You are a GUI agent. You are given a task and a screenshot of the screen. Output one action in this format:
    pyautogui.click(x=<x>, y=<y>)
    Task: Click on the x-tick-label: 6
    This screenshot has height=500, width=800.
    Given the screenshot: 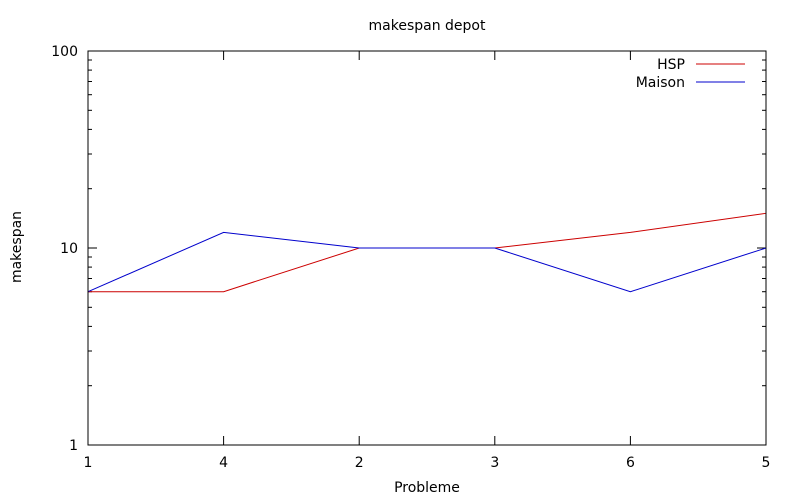 What is the action you would take?
    pyautogui.click(x=630, y=463)
    